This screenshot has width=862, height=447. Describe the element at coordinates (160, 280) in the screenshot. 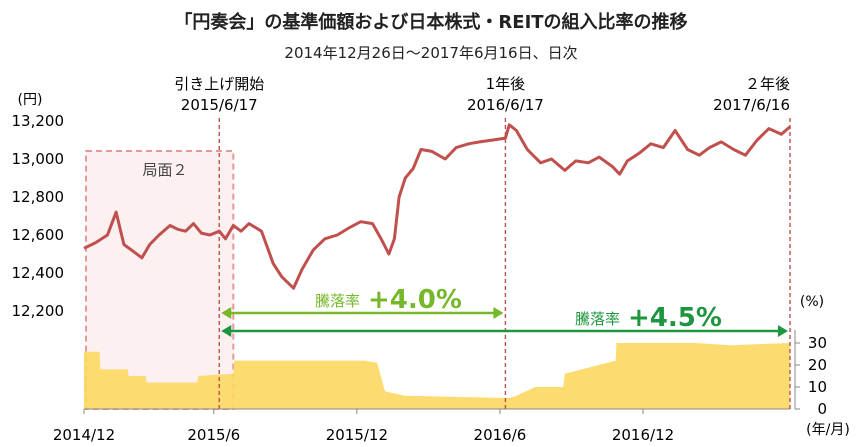

I see `highlight-box` at that location.